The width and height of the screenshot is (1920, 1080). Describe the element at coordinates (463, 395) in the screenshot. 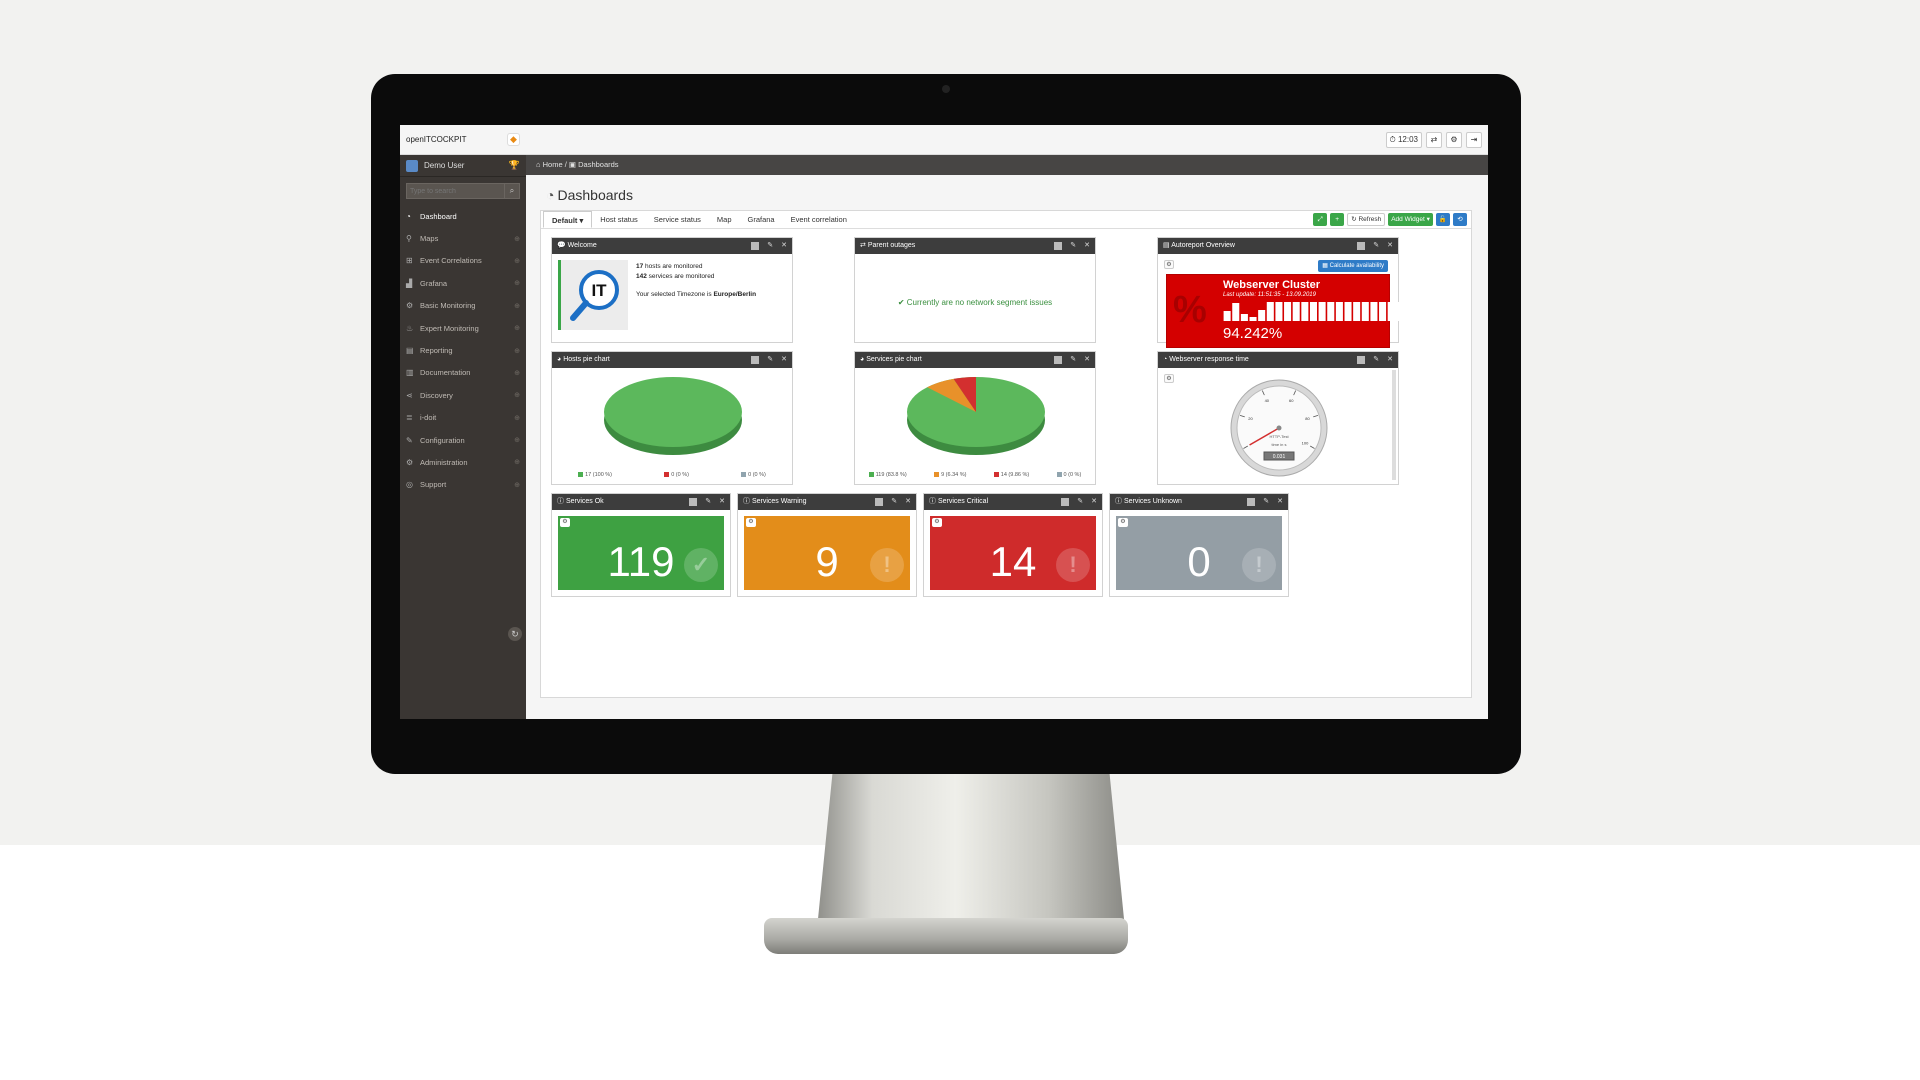

I see `sidebar-item-discovery: ⋖ Discovery ⊕` at that location.